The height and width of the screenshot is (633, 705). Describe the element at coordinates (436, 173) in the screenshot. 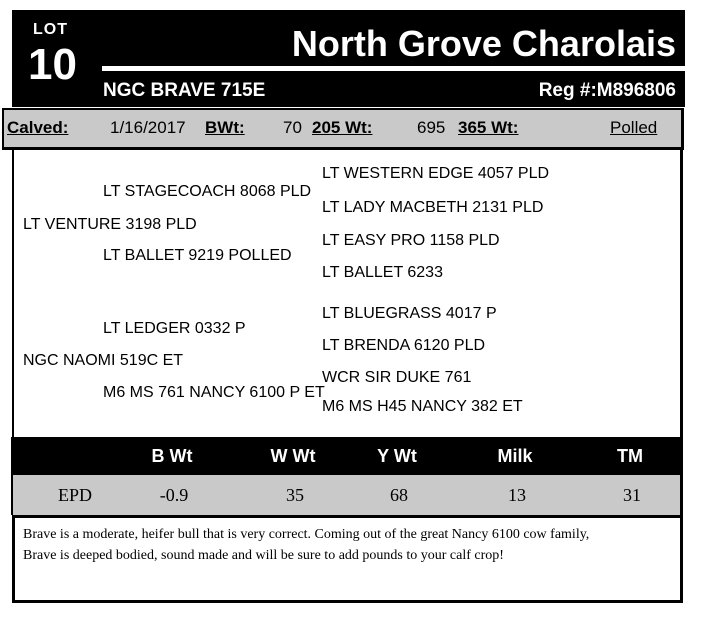

I see `pedigree-sire-sire-sire: LT WESTERN EDGE 4057 PLD` at that location.